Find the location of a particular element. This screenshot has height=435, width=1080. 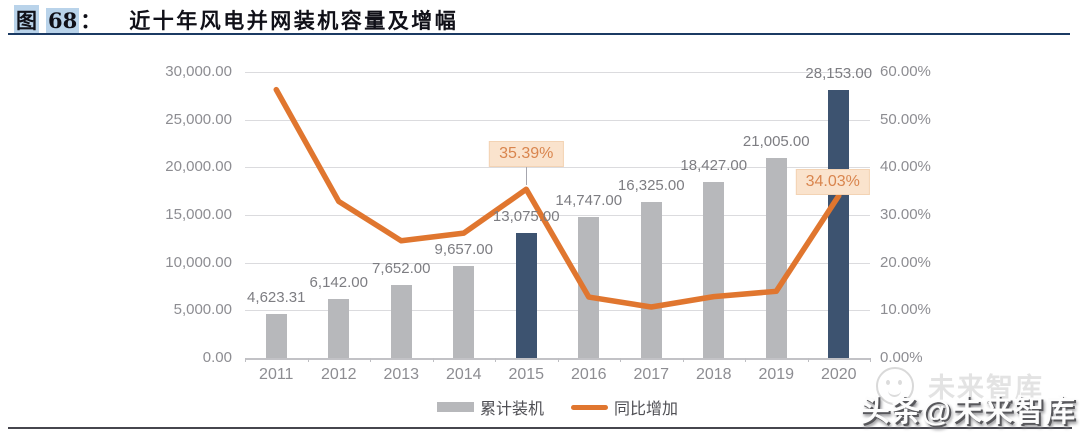

figure-tag: 图 is located at coordinates (26, 20).